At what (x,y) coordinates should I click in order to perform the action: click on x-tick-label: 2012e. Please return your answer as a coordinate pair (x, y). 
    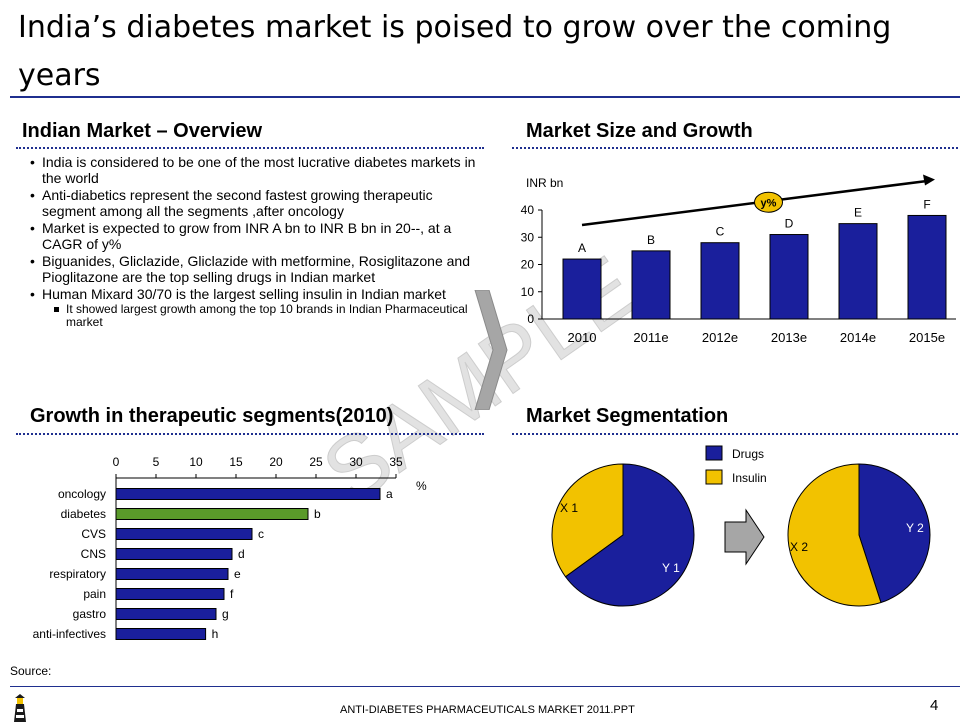
    Looking at the image, I should click on (720, 337).